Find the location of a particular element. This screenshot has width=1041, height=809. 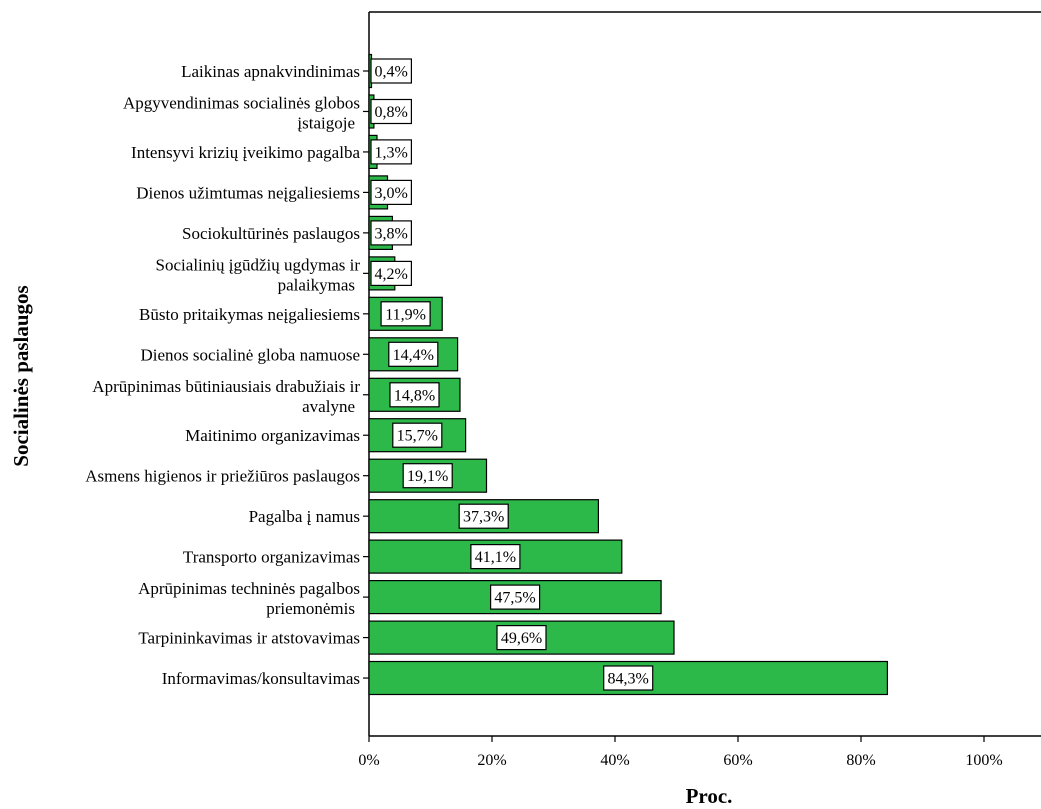

data-label: 15,7% is located at coordinates (417, 435).